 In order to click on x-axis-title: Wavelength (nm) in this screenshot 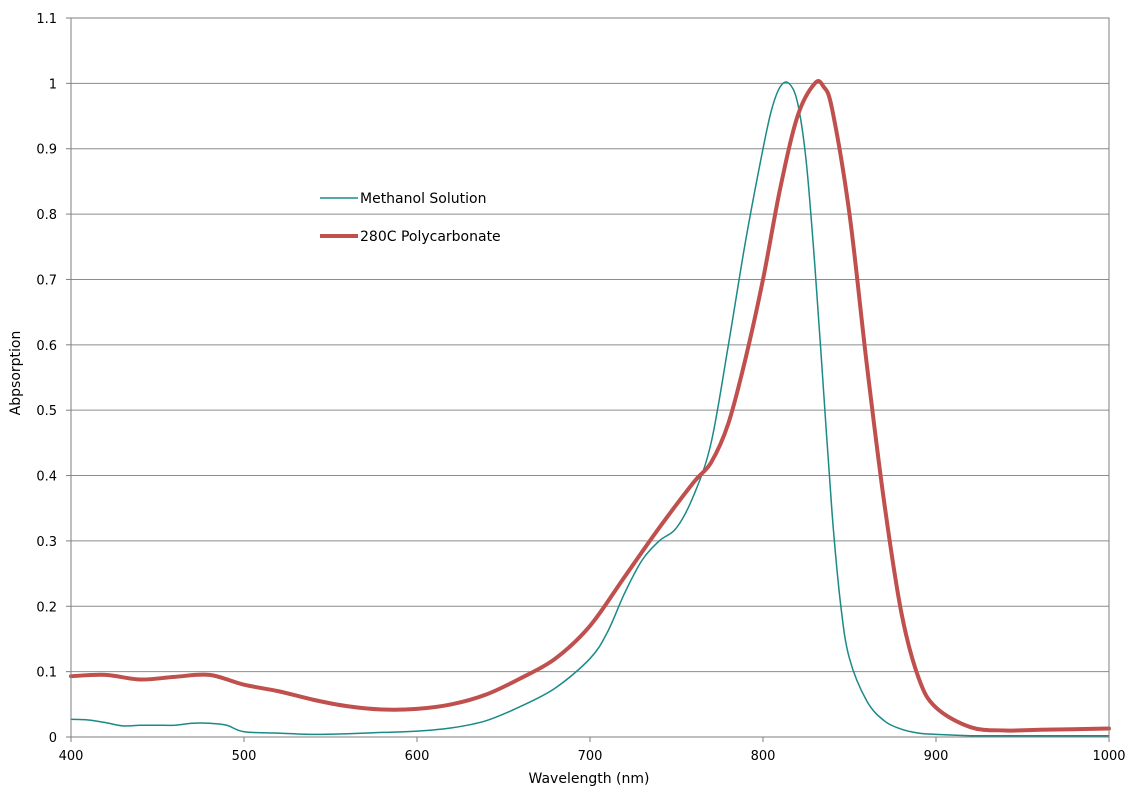, I will do `click(589, 779)`.